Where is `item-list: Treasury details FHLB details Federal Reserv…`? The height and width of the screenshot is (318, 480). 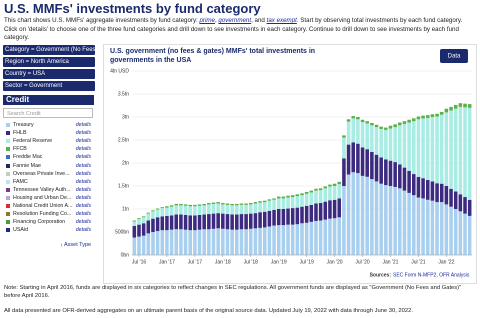
item-list: Treasury details FHLB details Federal Reserv… is located at coordinates (48, 177).